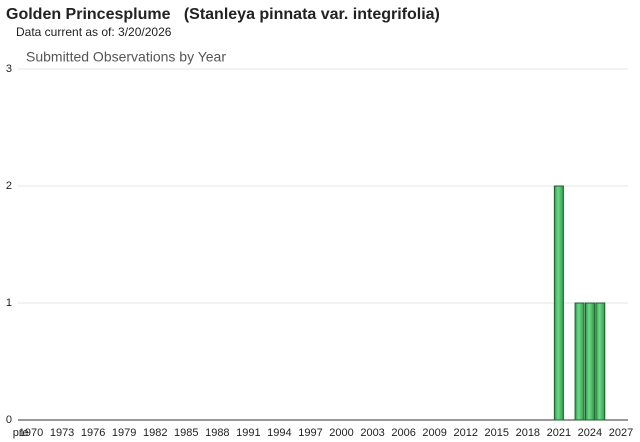 This screenshot has height=442, width=640. Describe the element at coordinates (465, 433) in the screenshot. I see `x-tick-label: 2012` at that location.